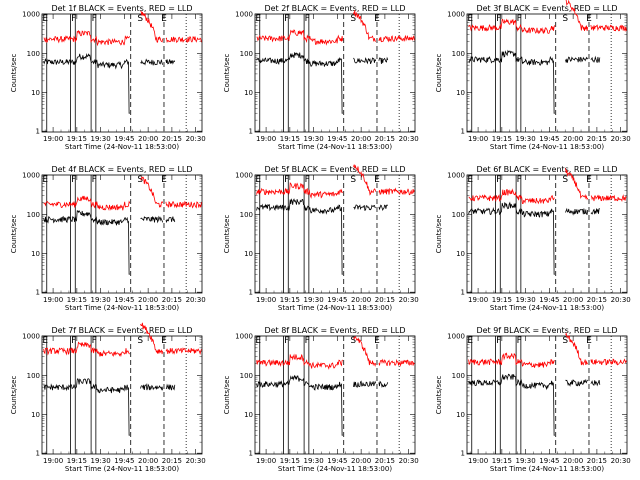 This screenshot has width=640, height=480. Describe the element at coordinates (334, 8) in the screenshot. I see `panel-title: Det 2f BLACK = Events, RED = LLD` at that location.